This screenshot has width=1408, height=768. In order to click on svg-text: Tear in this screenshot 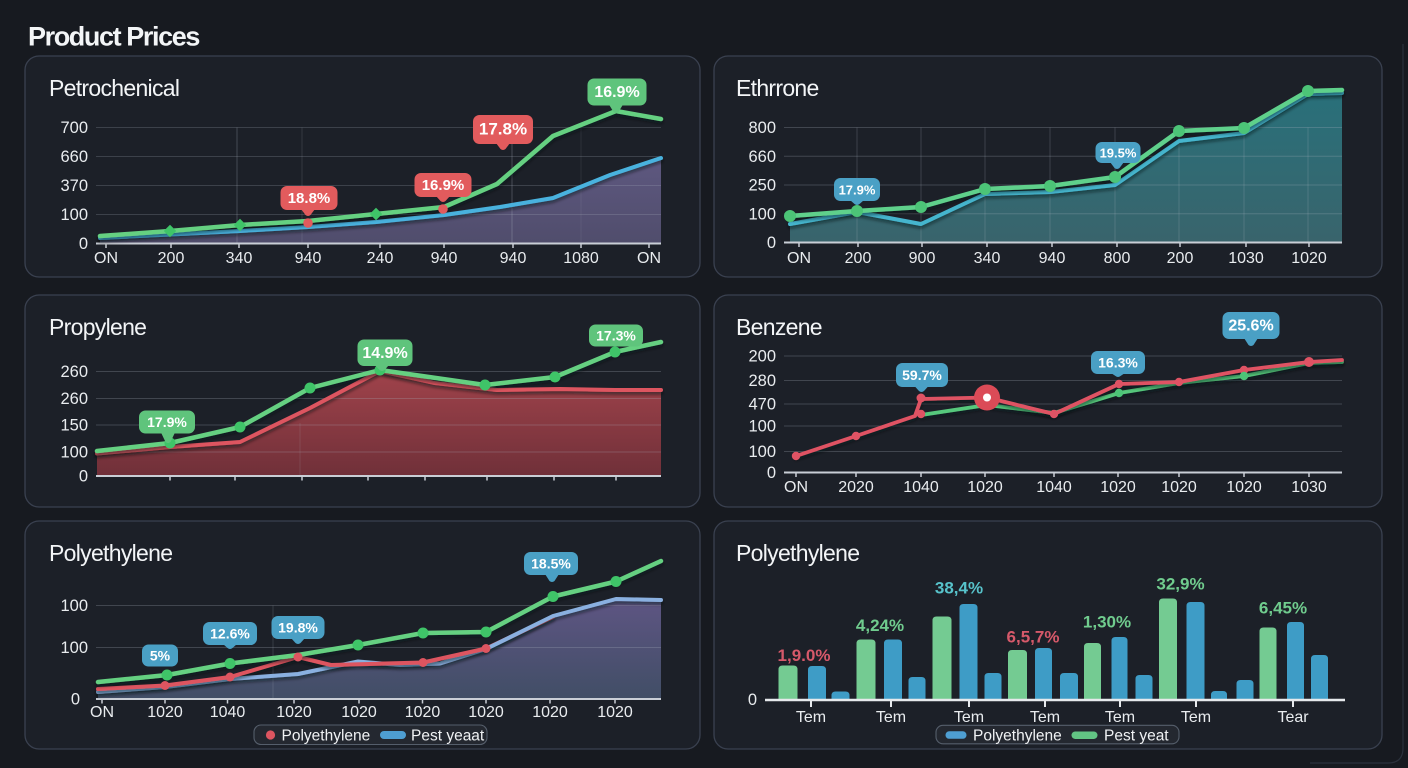, I will do `click(1293, 717)`.